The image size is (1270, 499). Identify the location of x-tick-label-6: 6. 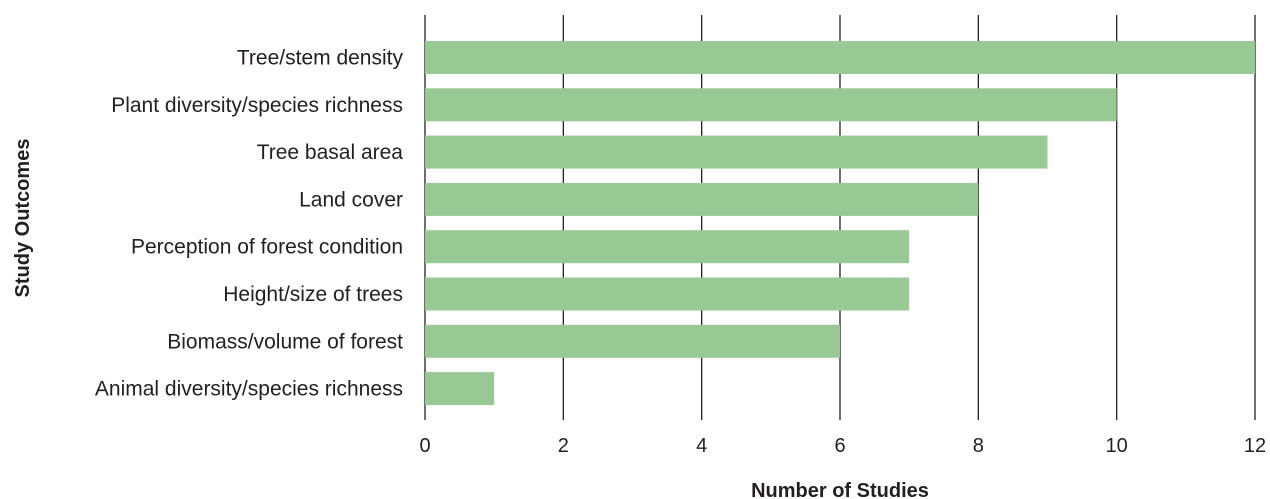
(839, 446).